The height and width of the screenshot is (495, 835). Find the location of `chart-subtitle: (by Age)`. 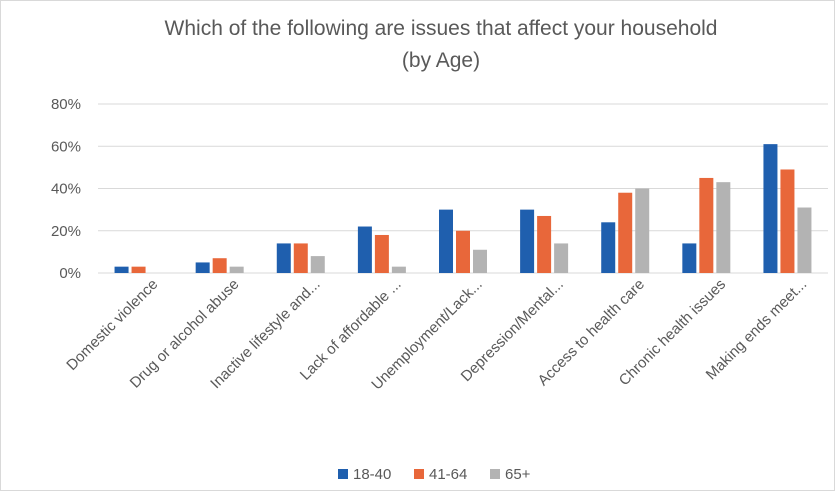

chart-subtitle: (by Age) is located at coordinates (441, 60).